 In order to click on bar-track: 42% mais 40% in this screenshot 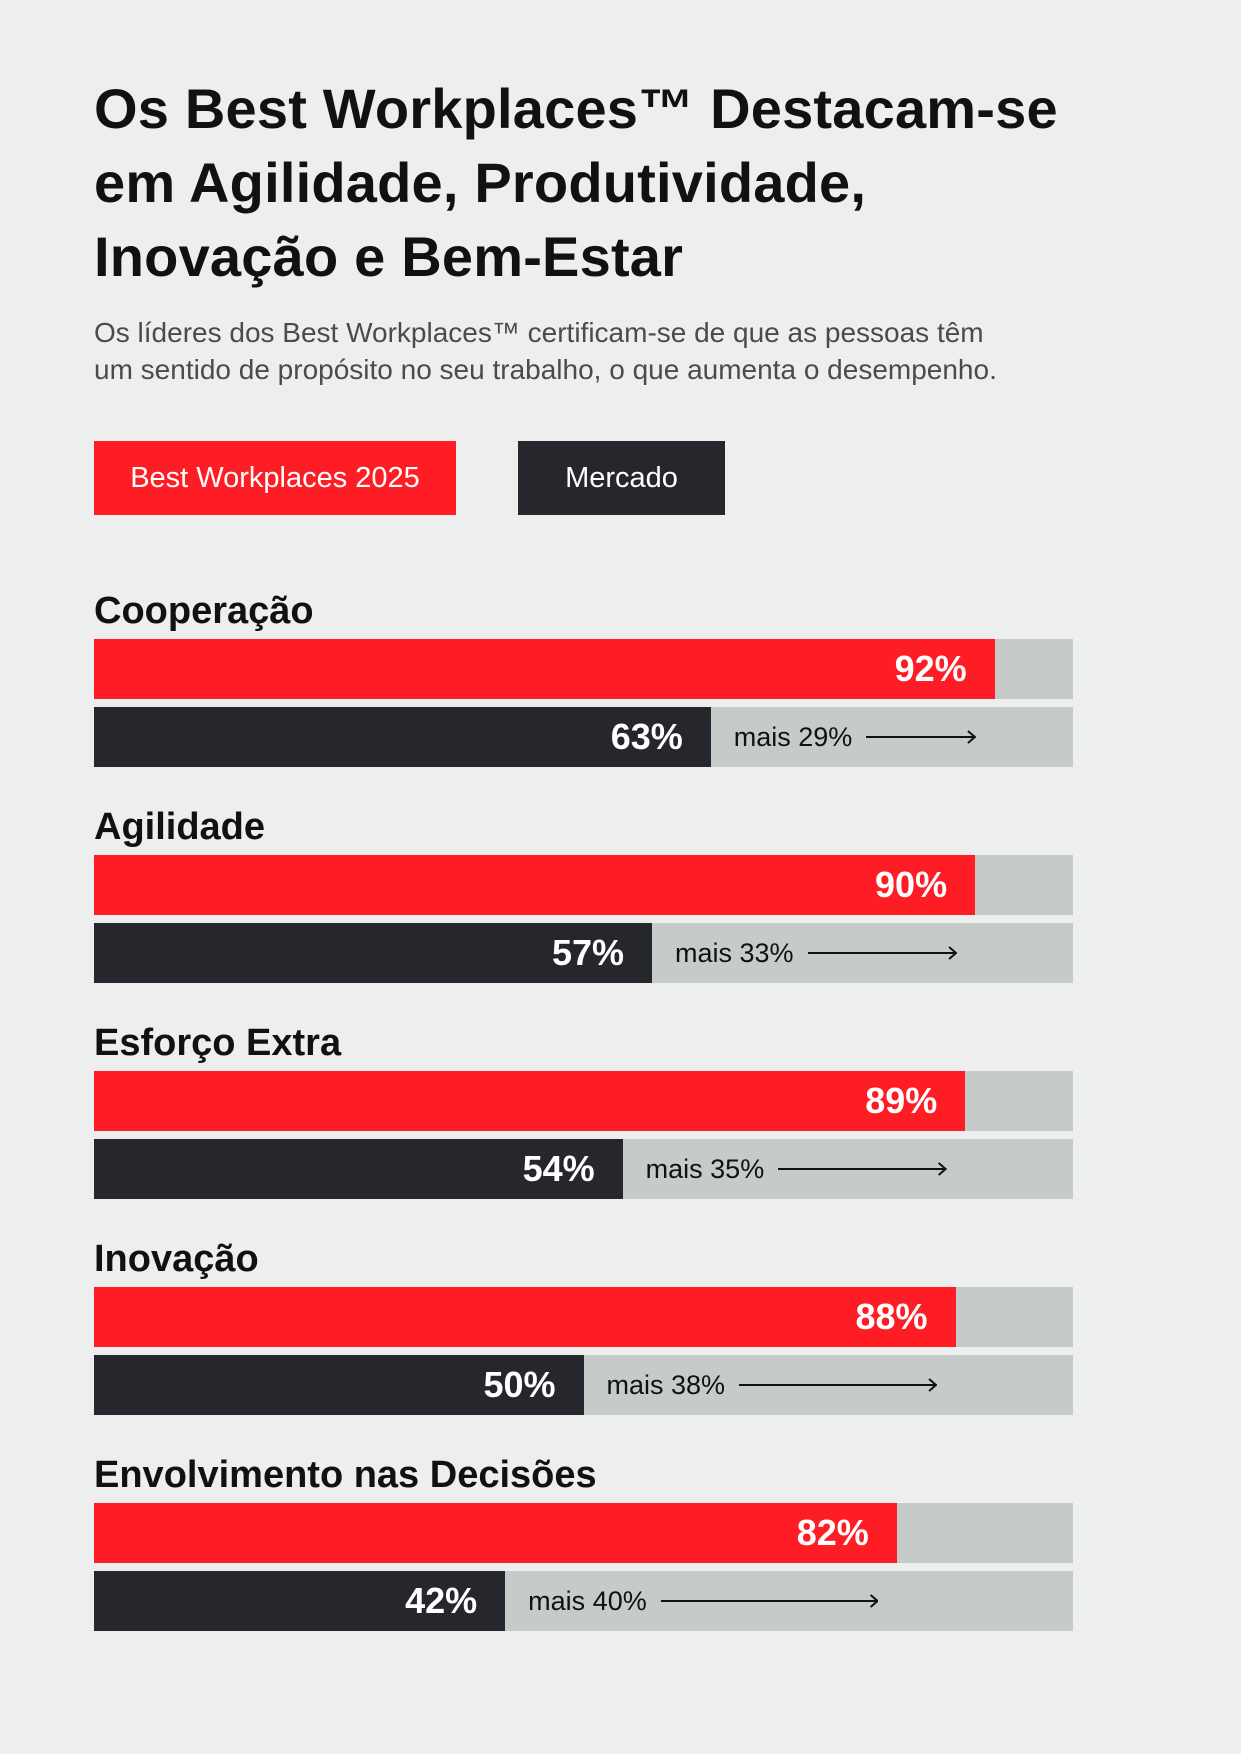, I will do `click(583, 1601)`.